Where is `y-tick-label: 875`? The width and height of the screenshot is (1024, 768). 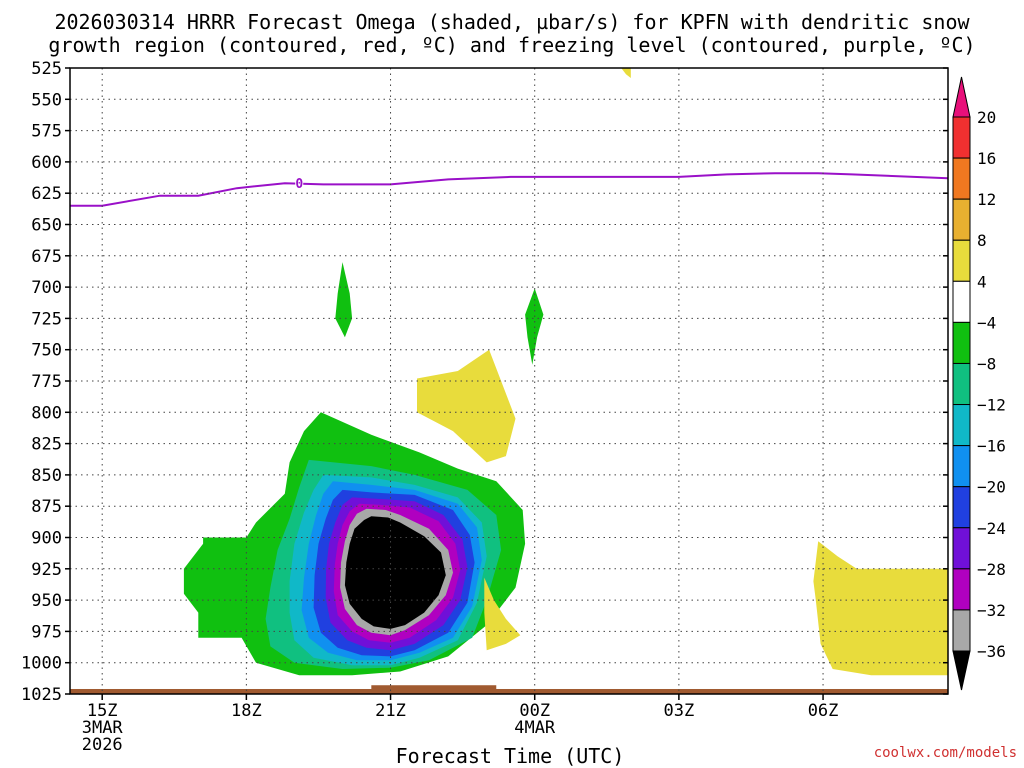
y-tick-label: 875 is located at coordinates (46, 507).